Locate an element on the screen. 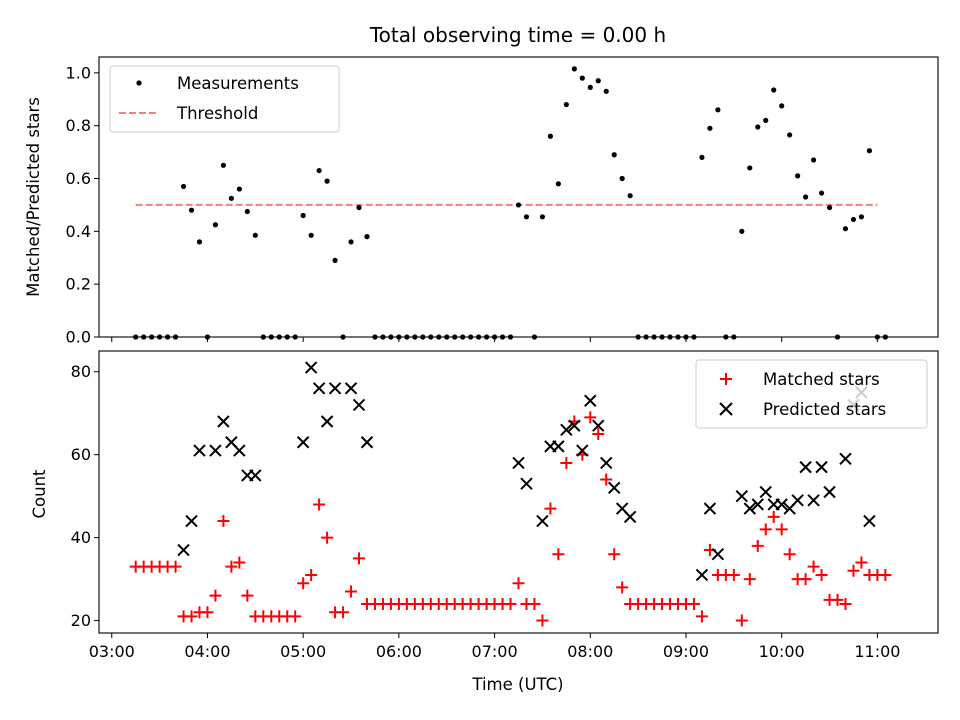 The width and height of the screenshot is (960, 720). top-y-tick-label: 0.4 is located at coordinates (78, 231).